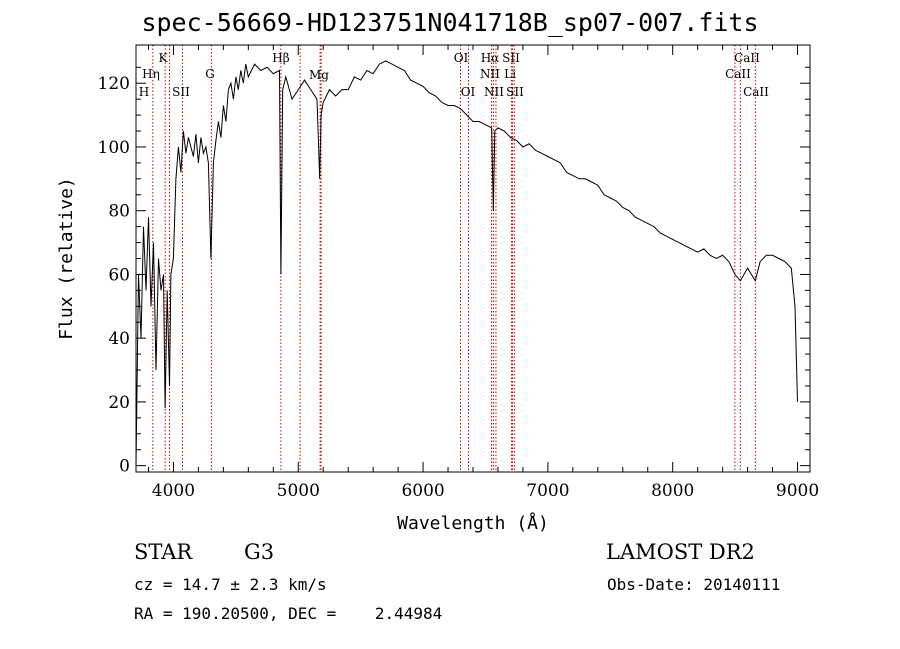 Image resolution: width=900 pixels, height=649 pixels. Describe the element at coordinates (144, 92) in the screenshot. I see `line-label: H` at that location.